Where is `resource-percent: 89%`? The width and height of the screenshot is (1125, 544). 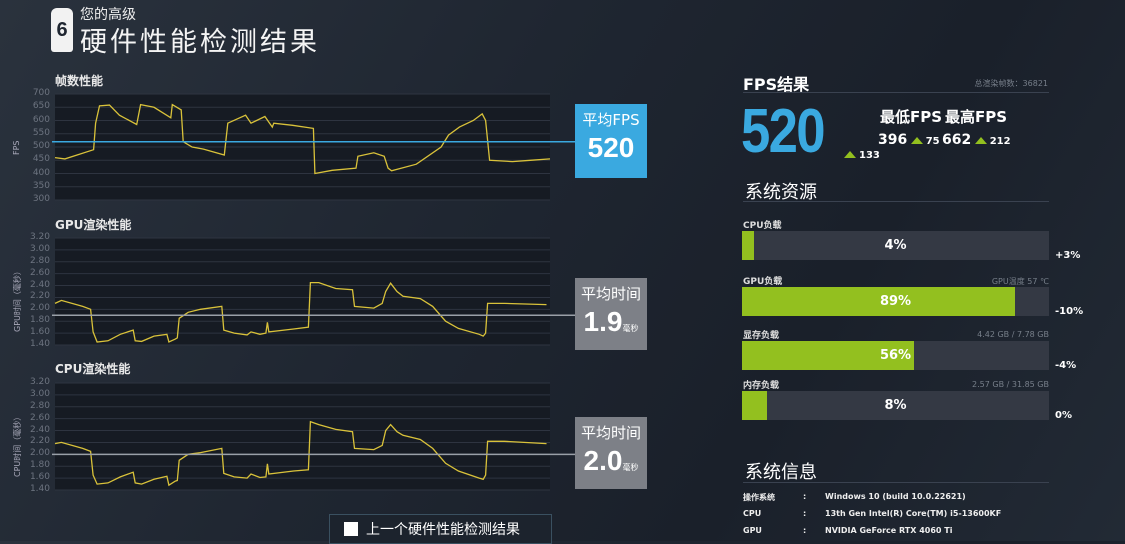 resource-percent: 89% is located at coordinates (895, 301).